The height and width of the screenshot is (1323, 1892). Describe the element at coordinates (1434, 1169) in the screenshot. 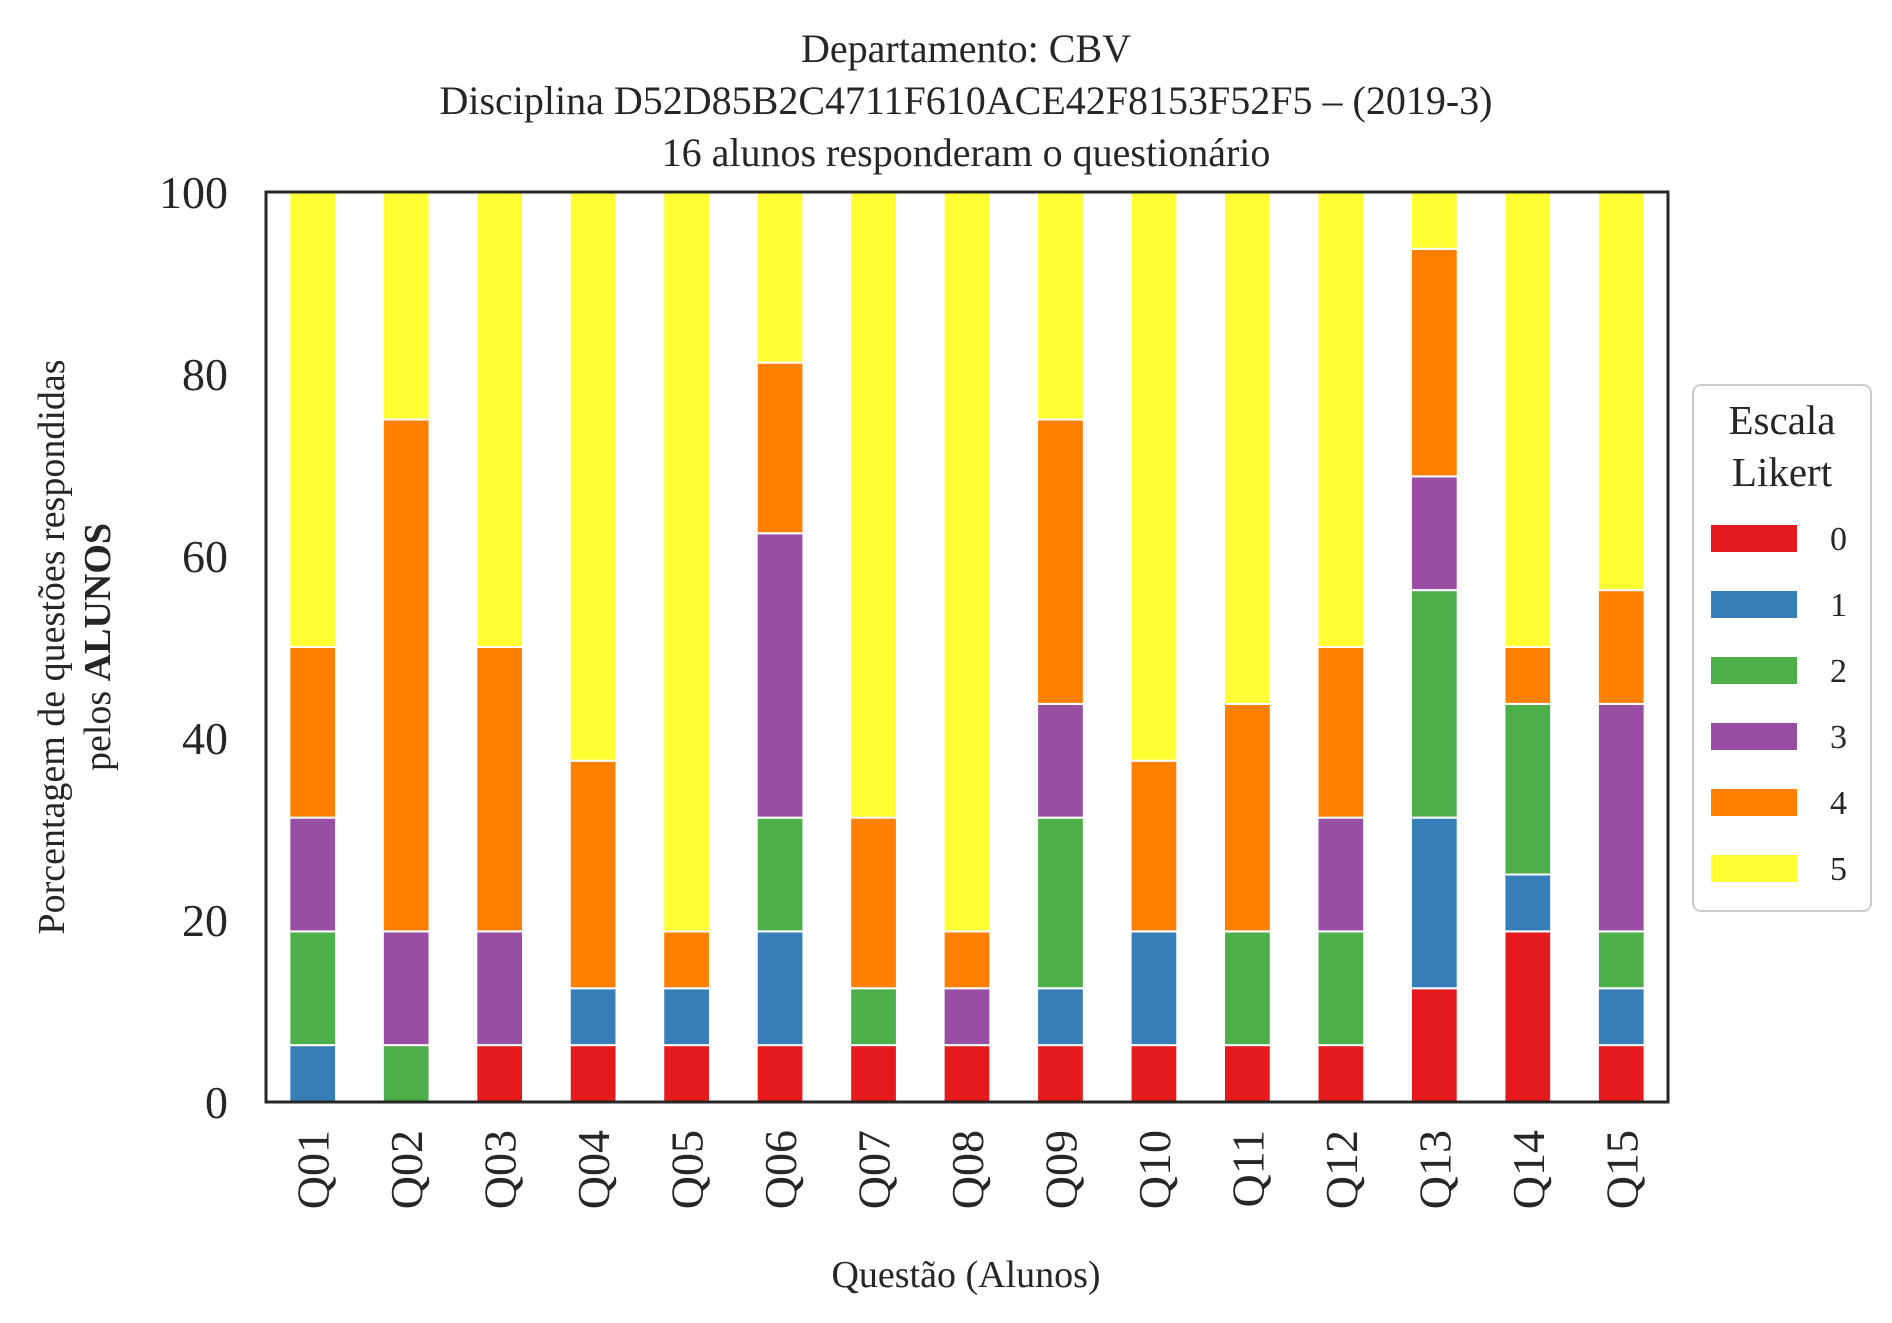

I see `x-tick-label-q13: Q13` at that location.